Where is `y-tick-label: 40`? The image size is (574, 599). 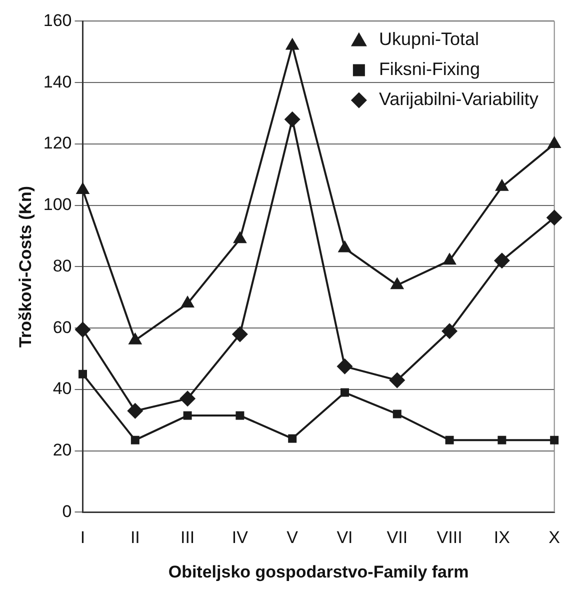
y-tick-label: 40 is located at coordinates (62, 388).